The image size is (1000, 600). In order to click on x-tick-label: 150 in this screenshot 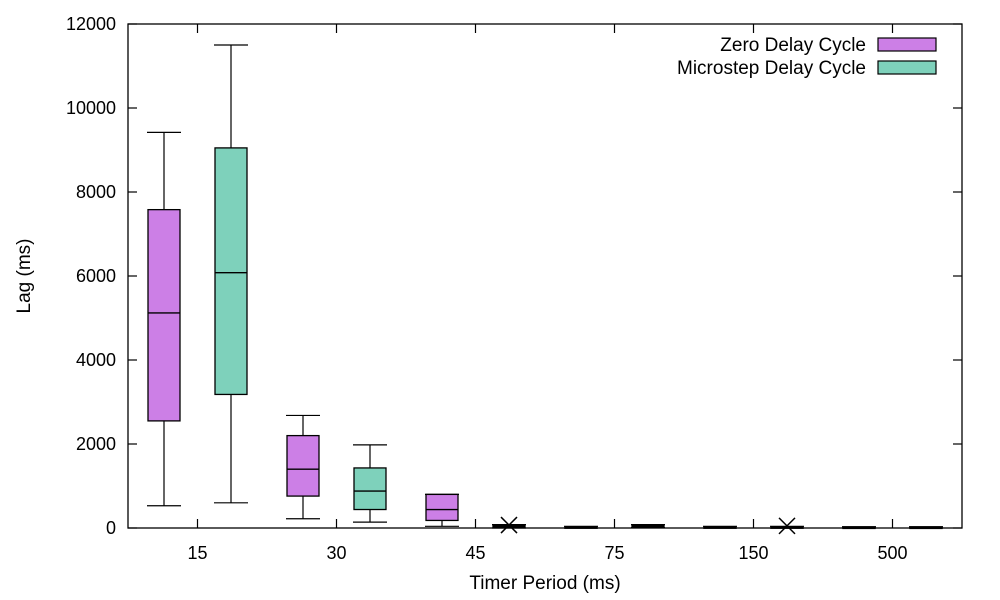, I will do `click(753, 553)`.